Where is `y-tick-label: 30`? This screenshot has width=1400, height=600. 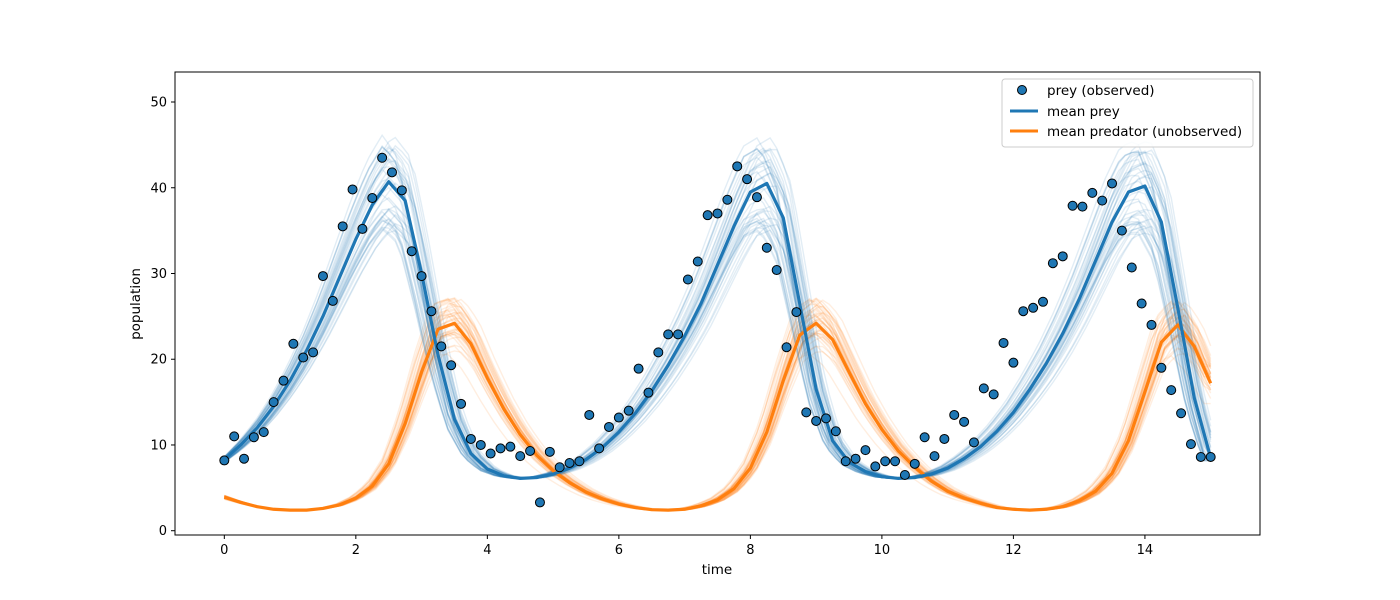 y-tick-label: 30 is located at coordinates (158, 274).